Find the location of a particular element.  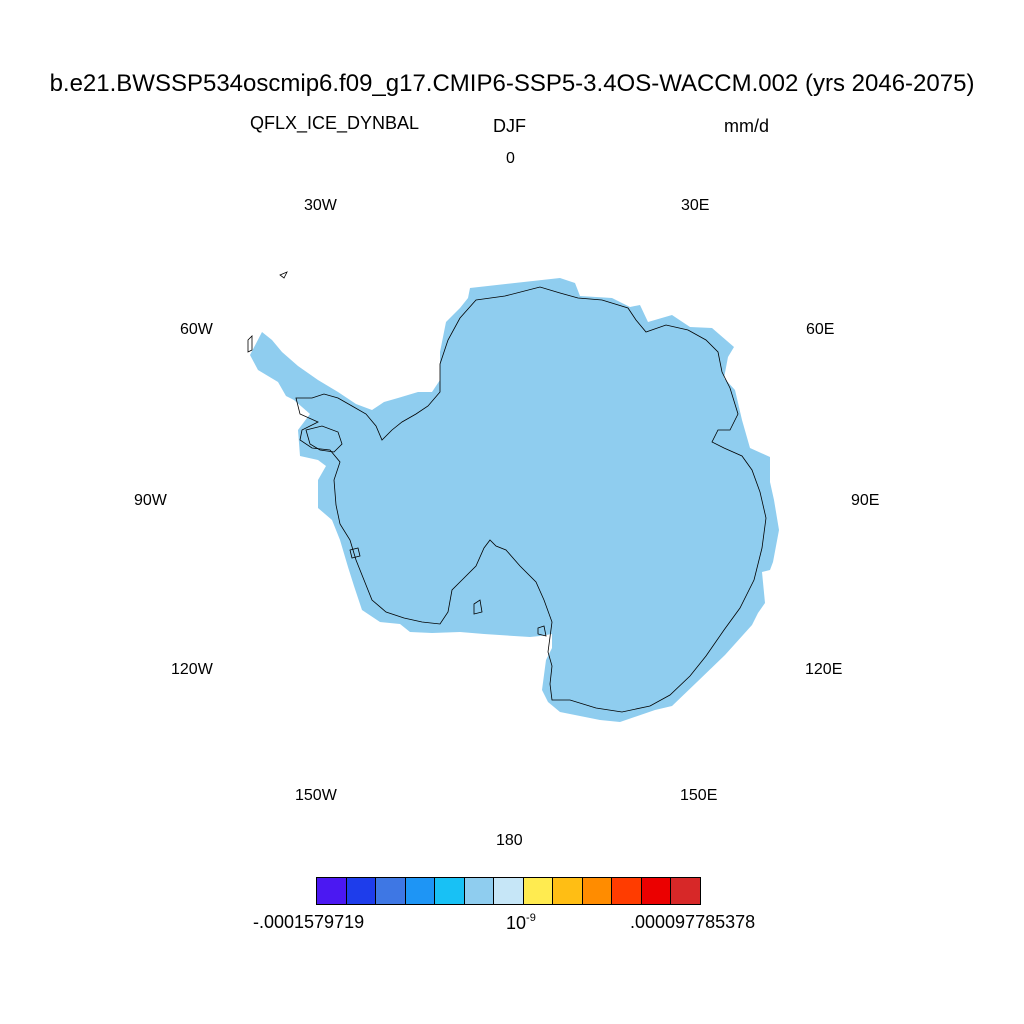

lon-label-90e: 90E is located at coordinates (865, 500).